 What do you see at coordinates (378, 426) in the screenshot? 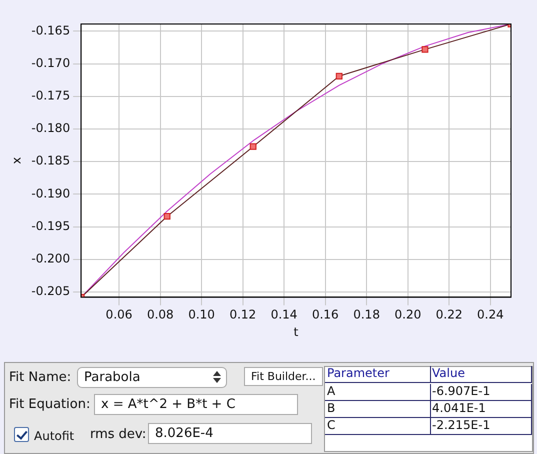
I see `text: C` at bounding box center [378, 426].